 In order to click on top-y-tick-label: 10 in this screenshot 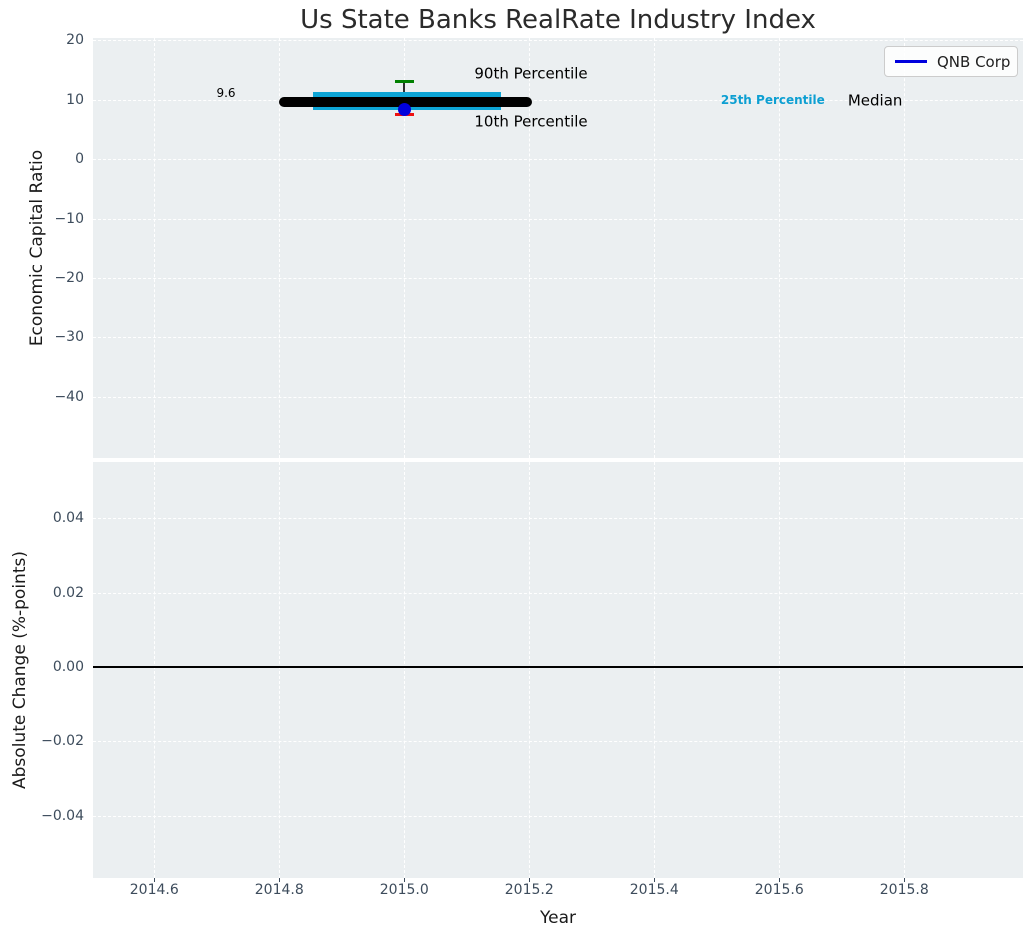, I will do `click(75, 99)`.